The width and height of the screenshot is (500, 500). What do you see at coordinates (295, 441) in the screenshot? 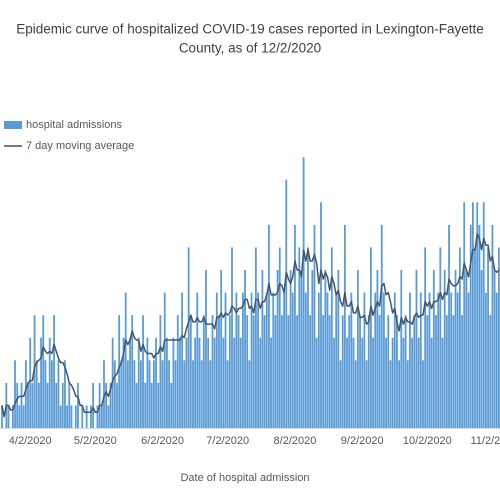
I see `x-tick-label: 8/2/2020` at bounding box center [295, 441].